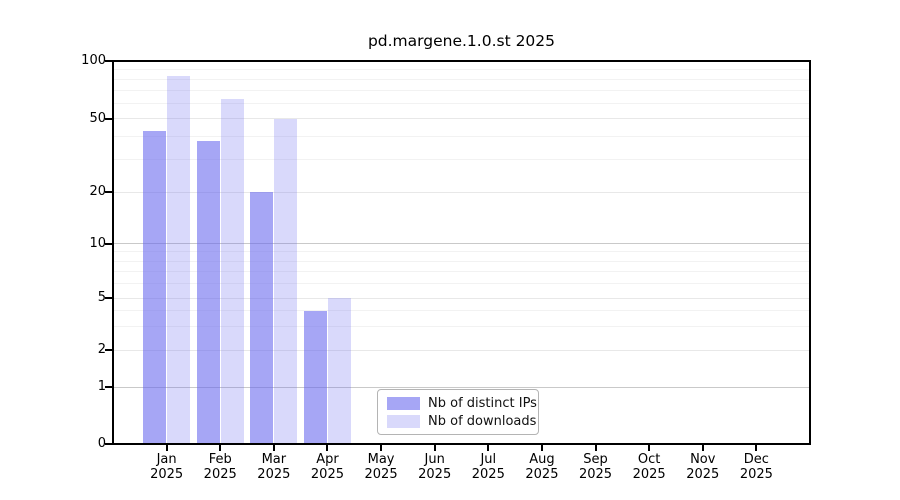 This screenshot has height=500, width=900. What do you see at coordinates (461, 444) in the screenshot?
I see `axis-spine-bottom` at bounding box center [461, 444].